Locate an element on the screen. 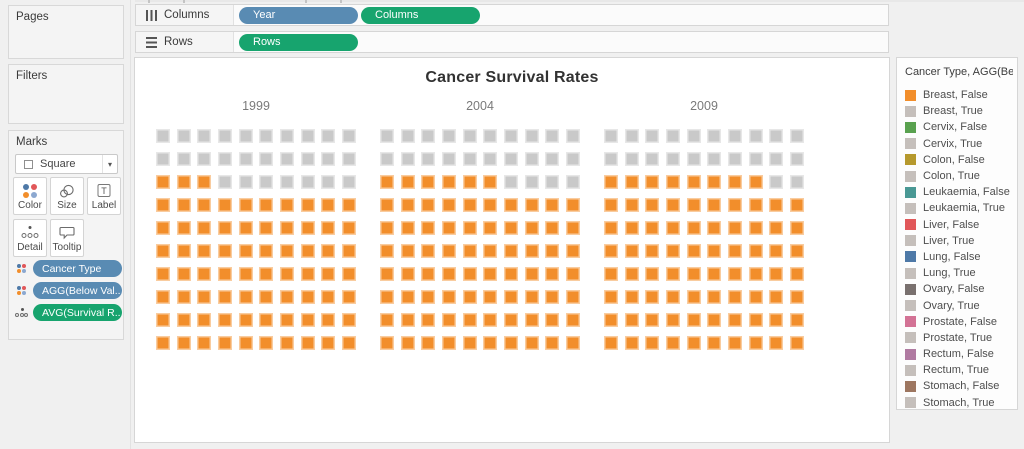 The width and height of the screenshot is (1024, 449). marks-pill-agg-below-val-: AGG(Below Val.. is located at coordinates (77, 290).